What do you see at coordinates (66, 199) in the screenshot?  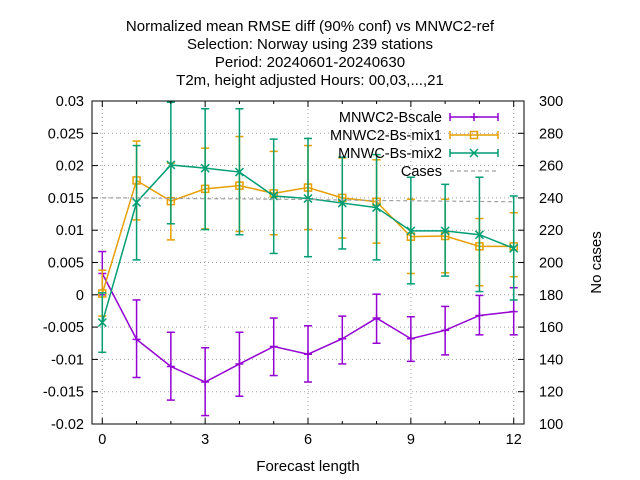 I see `y-tick-label: 0.015` at bounding box center [66, 199].